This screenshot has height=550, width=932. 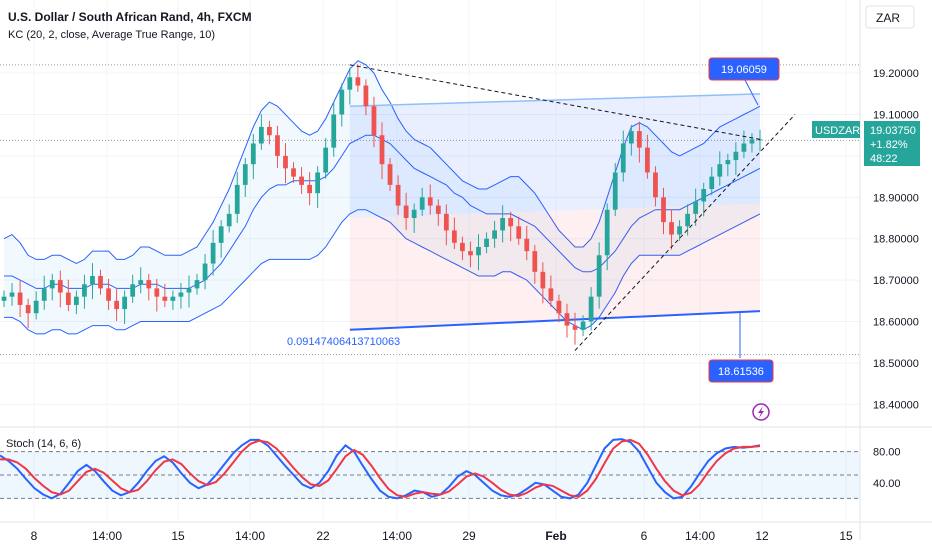 I want to click on lower-callout-value: 18.61536, so click(x=741, y=372).